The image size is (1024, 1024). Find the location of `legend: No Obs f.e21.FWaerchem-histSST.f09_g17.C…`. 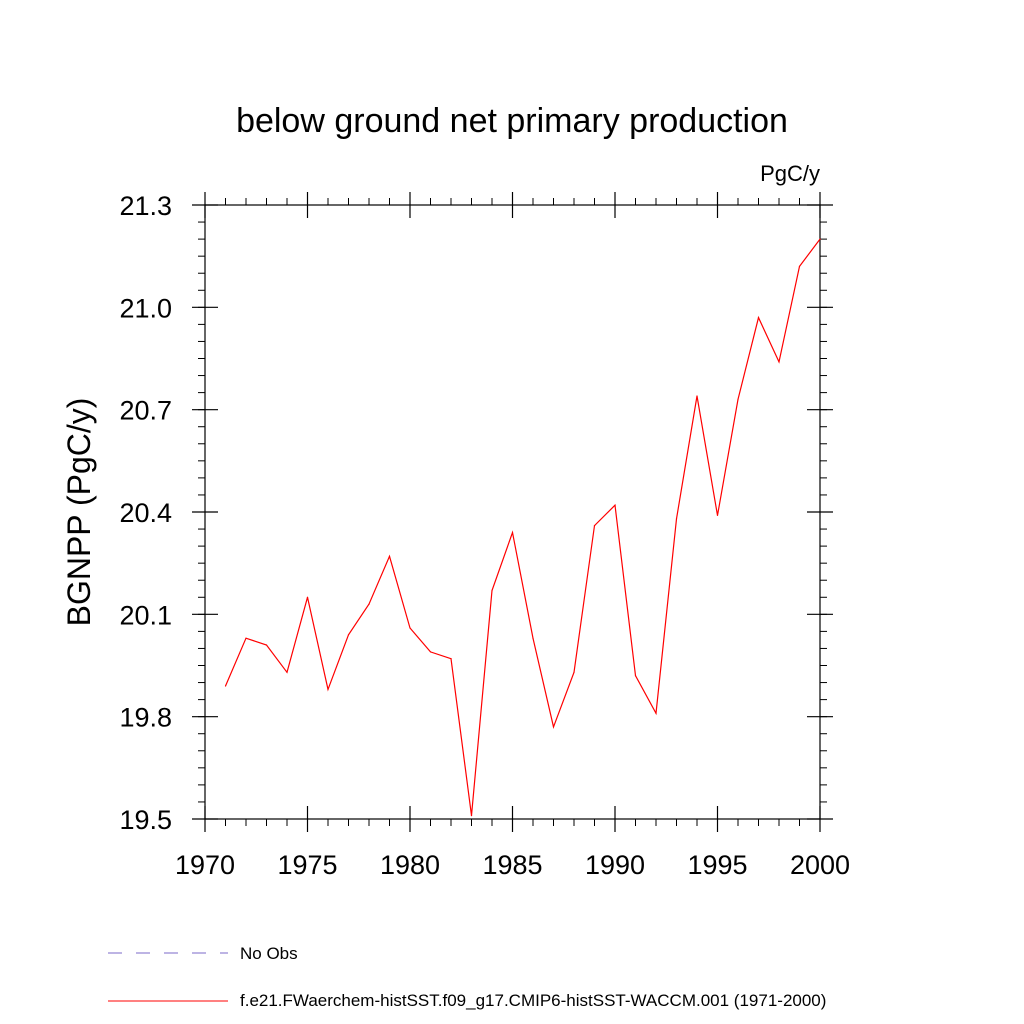

legend: No Obs f.e21.FWaerchem-histSST.f09_g17.C… is located at coordinates (467, 977).